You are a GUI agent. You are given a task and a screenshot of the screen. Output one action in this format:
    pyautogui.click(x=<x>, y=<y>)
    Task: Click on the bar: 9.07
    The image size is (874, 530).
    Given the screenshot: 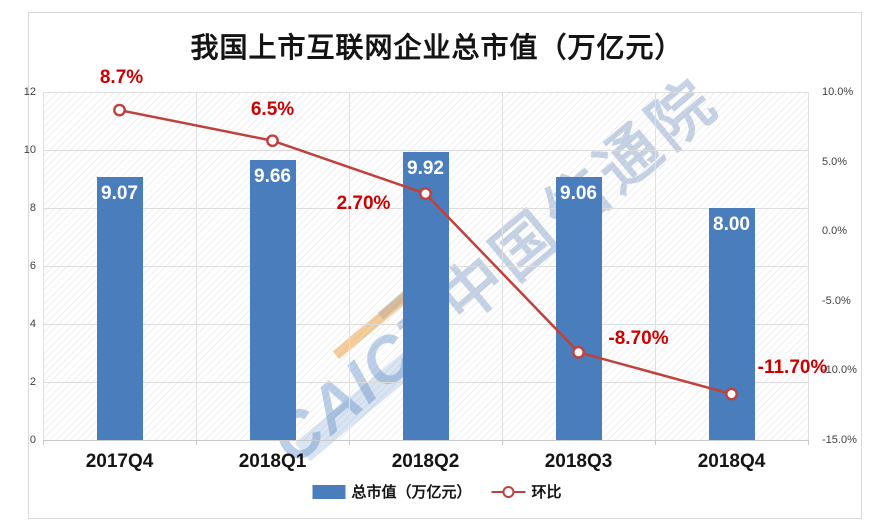 What is the action you would take?
    pyautogui.click(x=119, y=308)
    